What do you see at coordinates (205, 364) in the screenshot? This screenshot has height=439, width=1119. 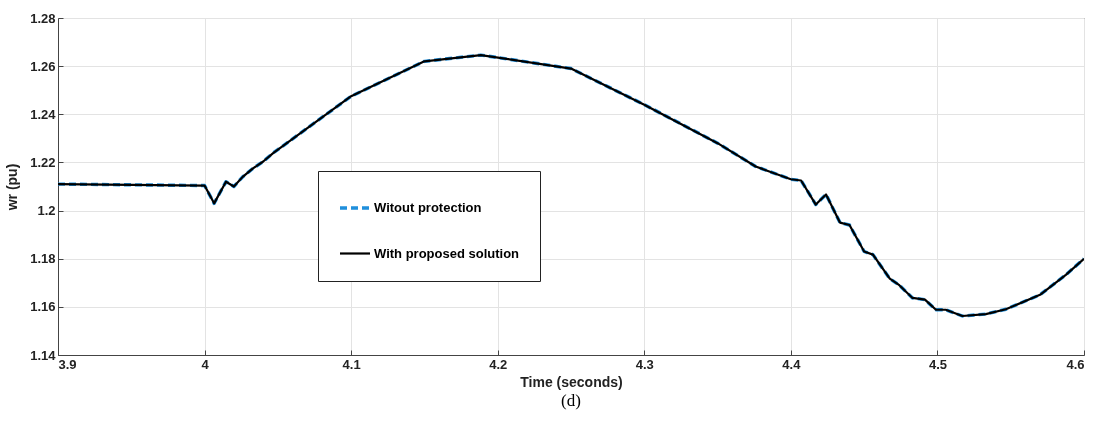 I see `x-tick-label: 4` at bounding box center [205, 364].